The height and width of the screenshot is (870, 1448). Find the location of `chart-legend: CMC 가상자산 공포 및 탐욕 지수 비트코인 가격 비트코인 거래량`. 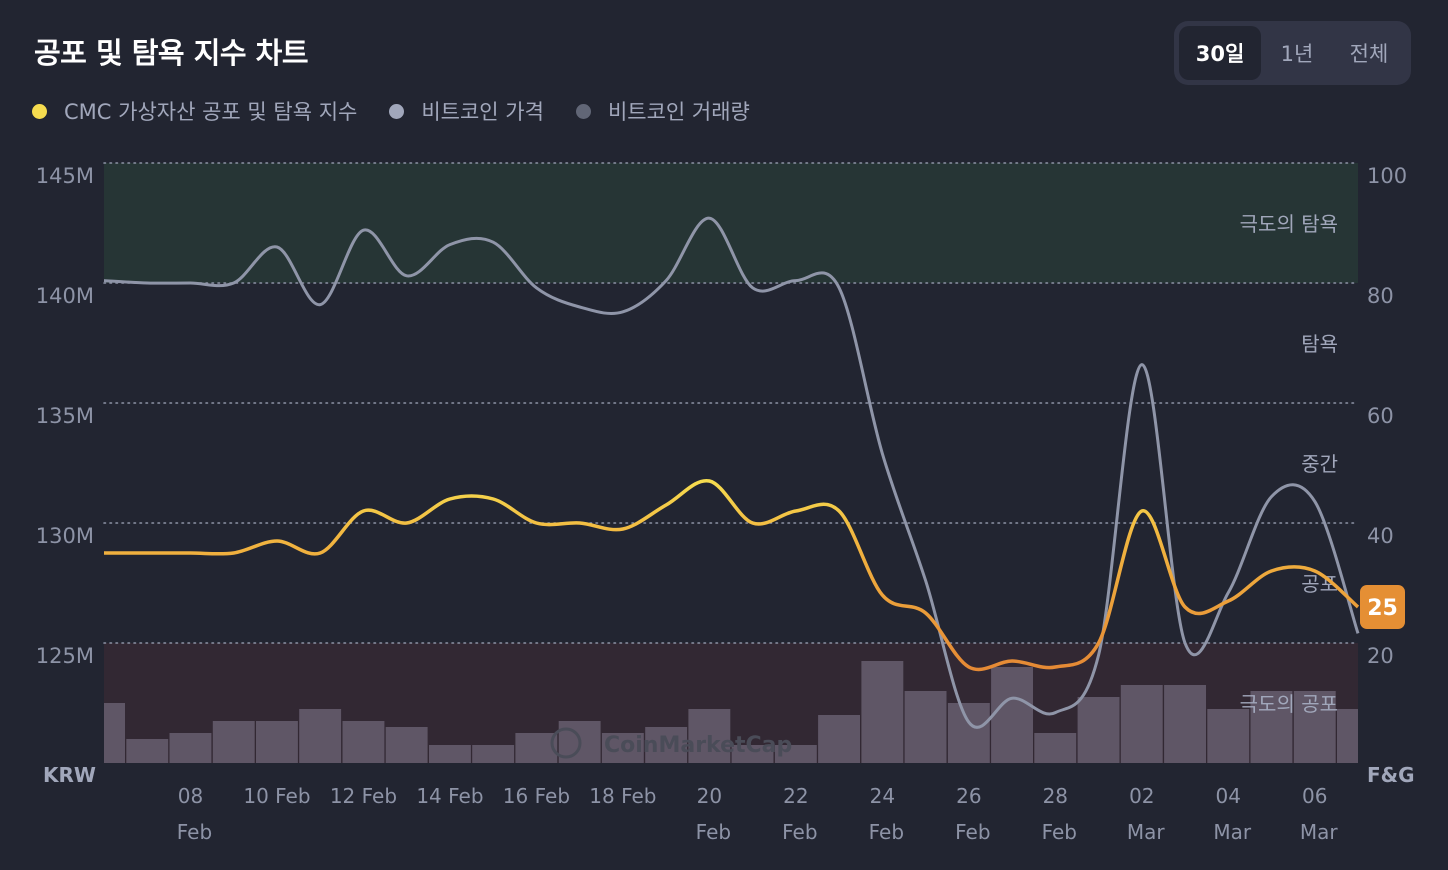

chart-legend: CMC 가상자산 공포 및 탐욕 지수 비트코인 가격 비트코인 거래량 is located at coordinates (407, 111).